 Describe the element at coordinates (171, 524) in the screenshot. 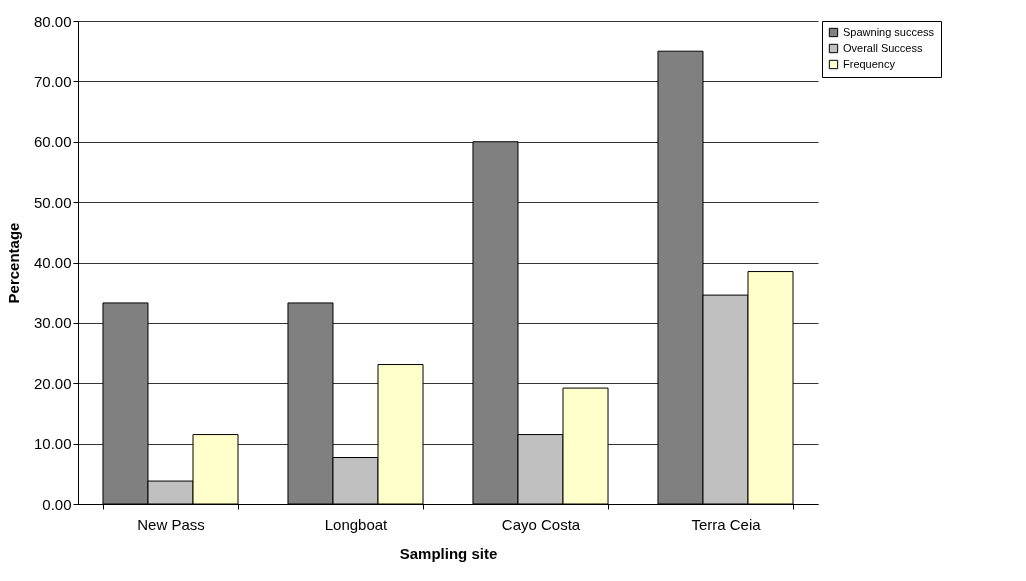

I see `x-tick-label: New Pass` at that location.